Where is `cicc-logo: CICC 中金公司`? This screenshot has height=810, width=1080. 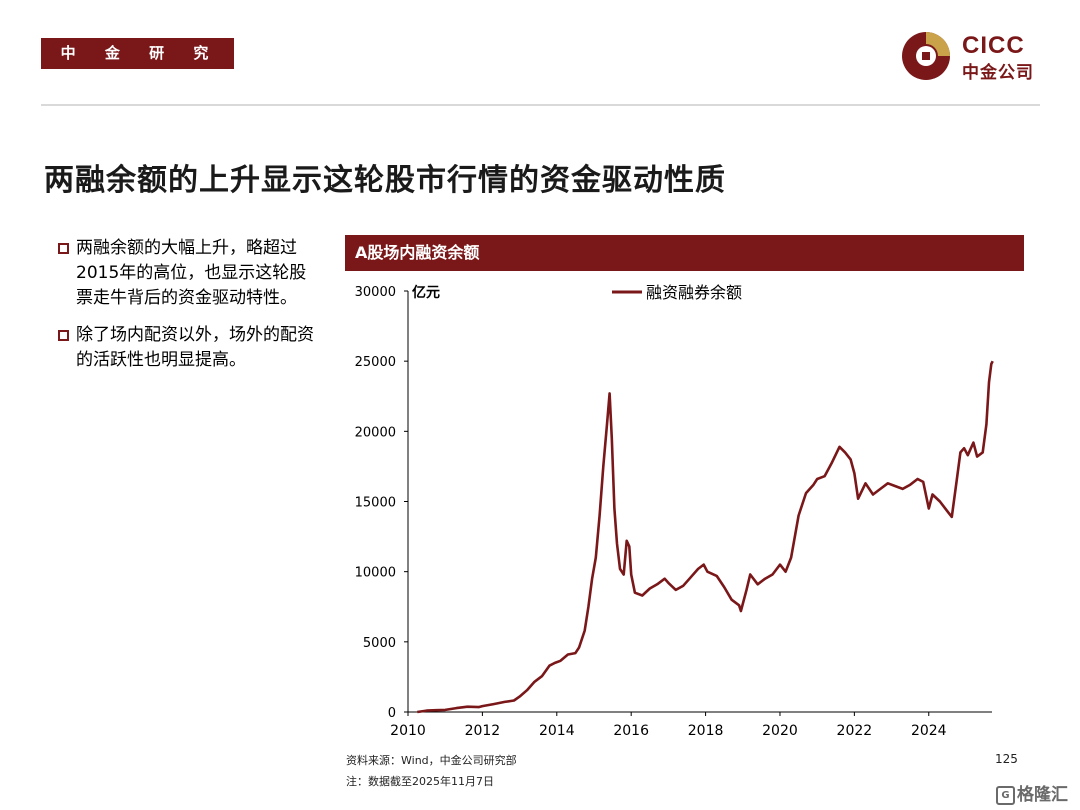 cicc-logo: CICC 中金公司 is located at coordinates (975, 56).